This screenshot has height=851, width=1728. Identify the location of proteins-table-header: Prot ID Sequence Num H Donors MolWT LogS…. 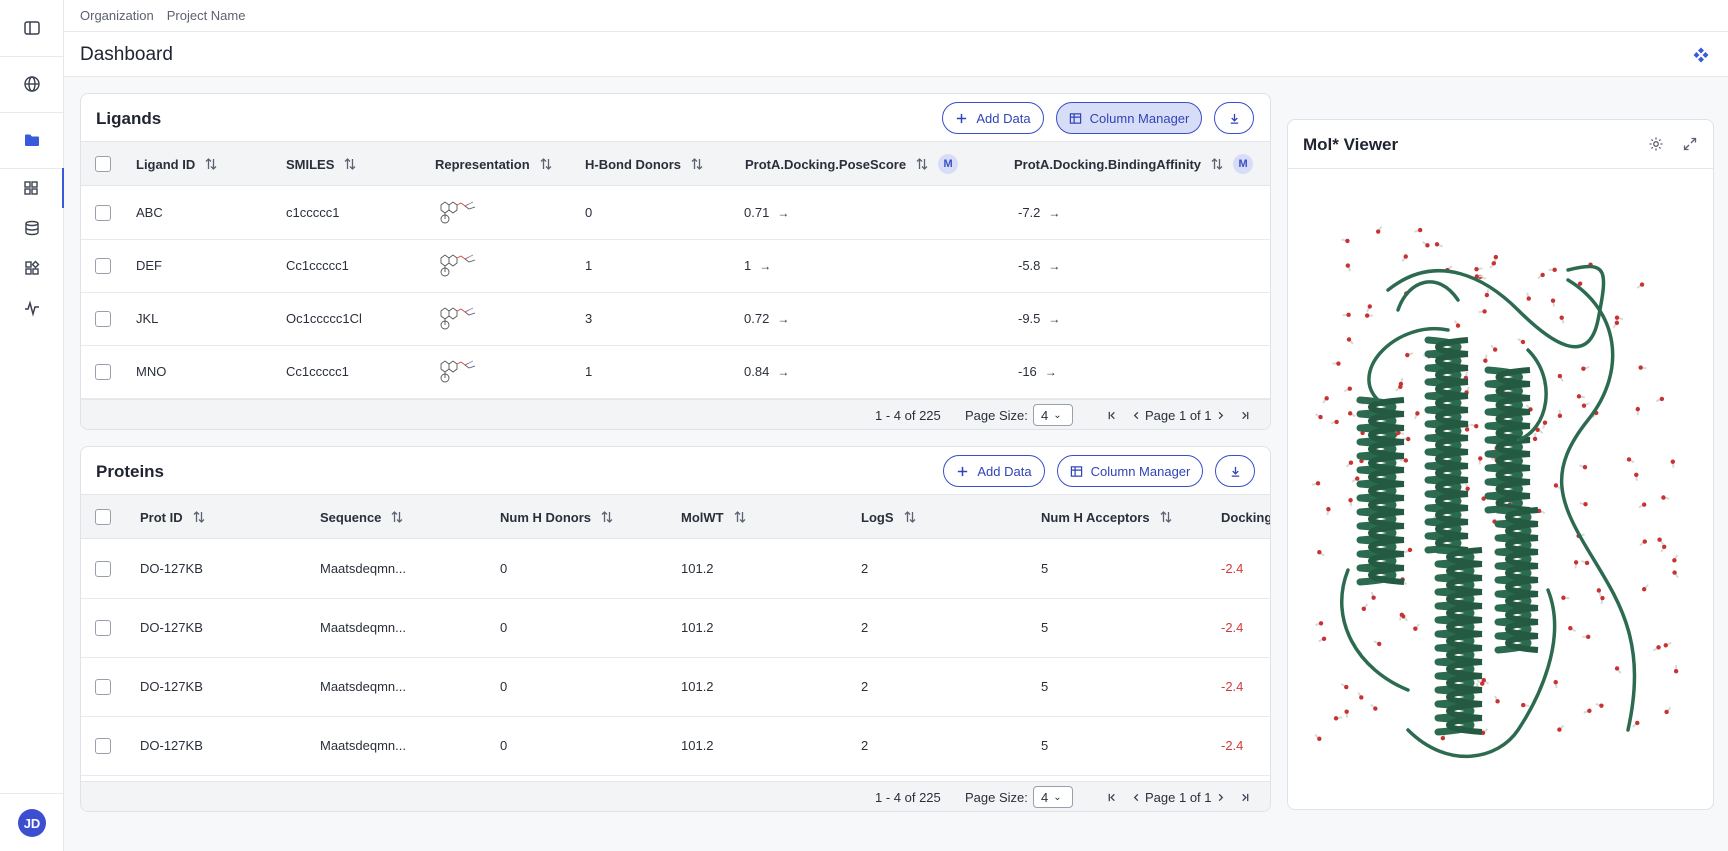
(675, 517).